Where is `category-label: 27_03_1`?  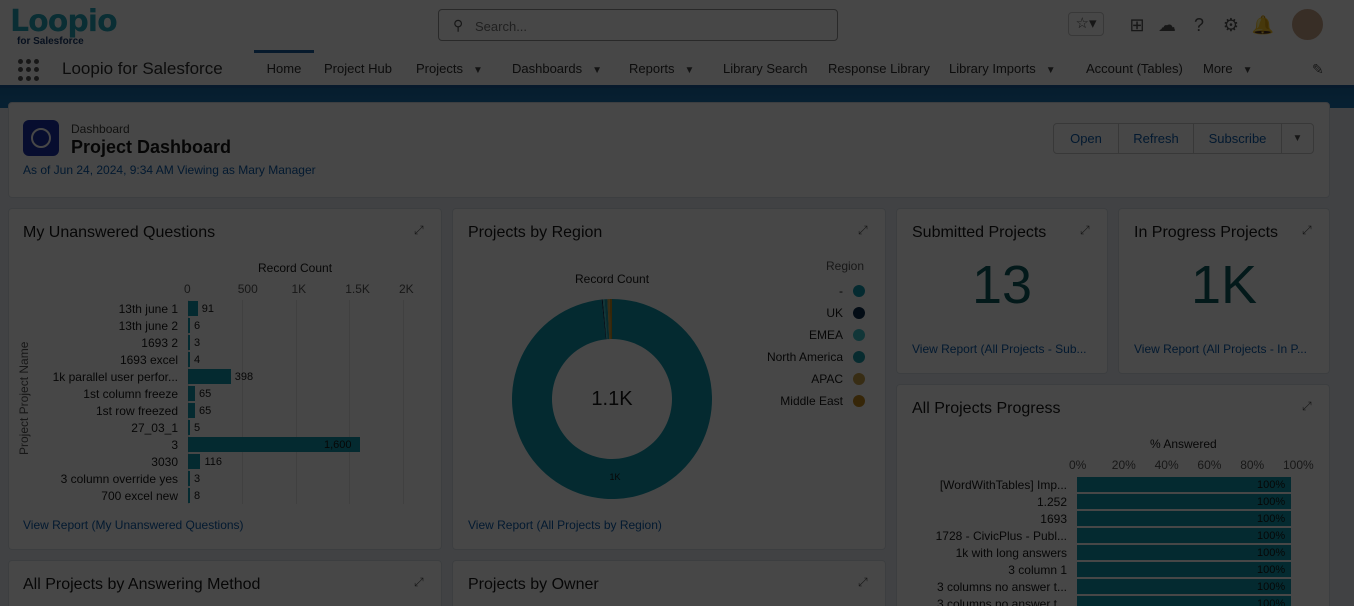
category-label: 27_03_1 is located at coordinates (154, 428).